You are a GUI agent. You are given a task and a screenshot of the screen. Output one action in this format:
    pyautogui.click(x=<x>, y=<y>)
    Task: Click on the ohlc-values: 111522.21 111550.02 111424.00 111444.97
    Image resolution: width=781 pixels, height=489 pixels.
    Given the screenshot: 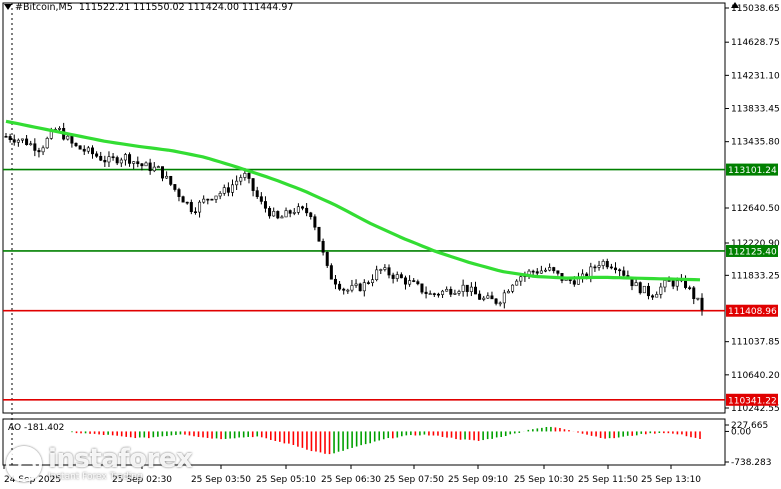 What is the action you would take?
    pyautogui.click(x=186, y=7)
    